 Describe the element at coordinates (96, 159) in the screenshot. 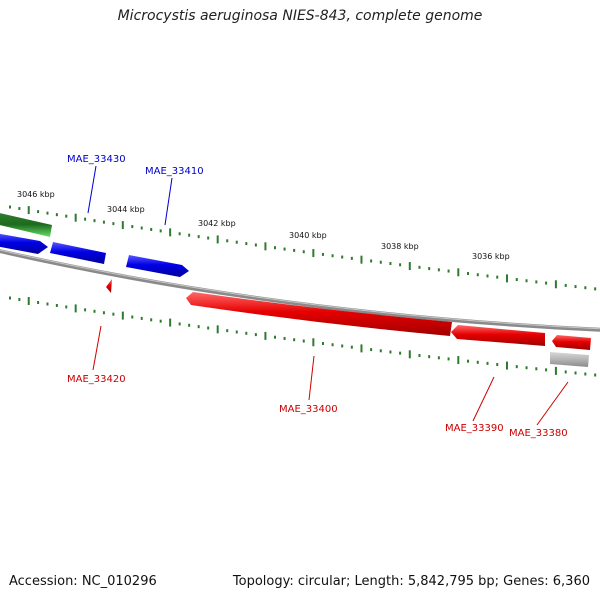

I see `gene-label-mae-33430: MAE_33430` at that location.